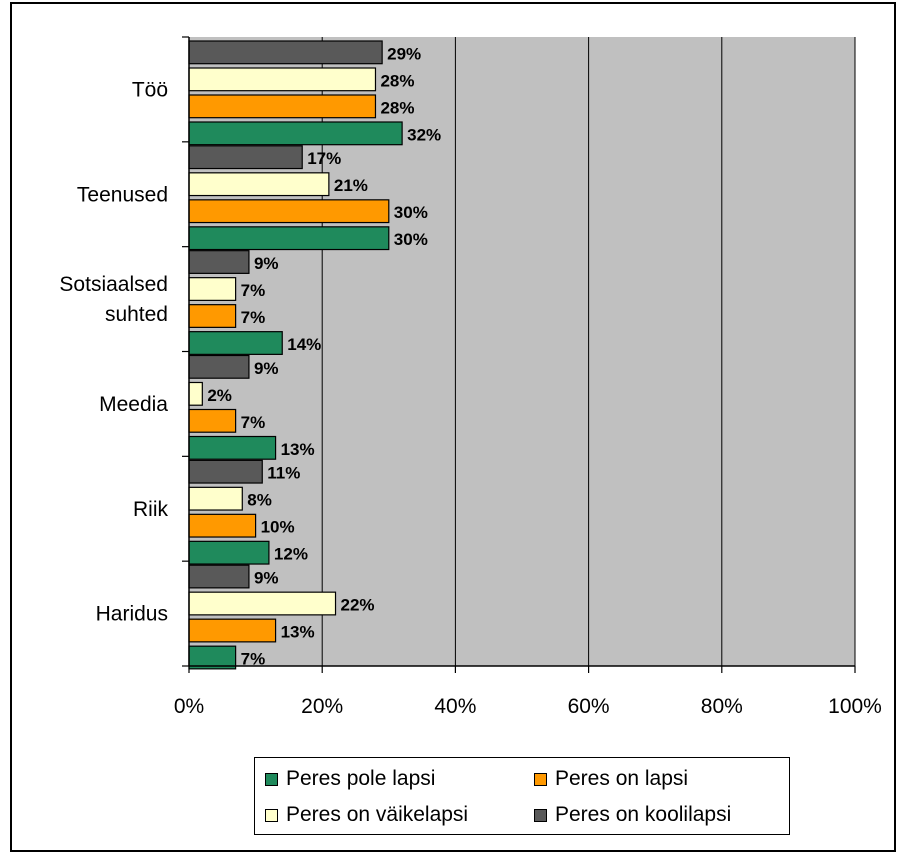  I want to click on x-tick-label: 40%, so click(455, 706).